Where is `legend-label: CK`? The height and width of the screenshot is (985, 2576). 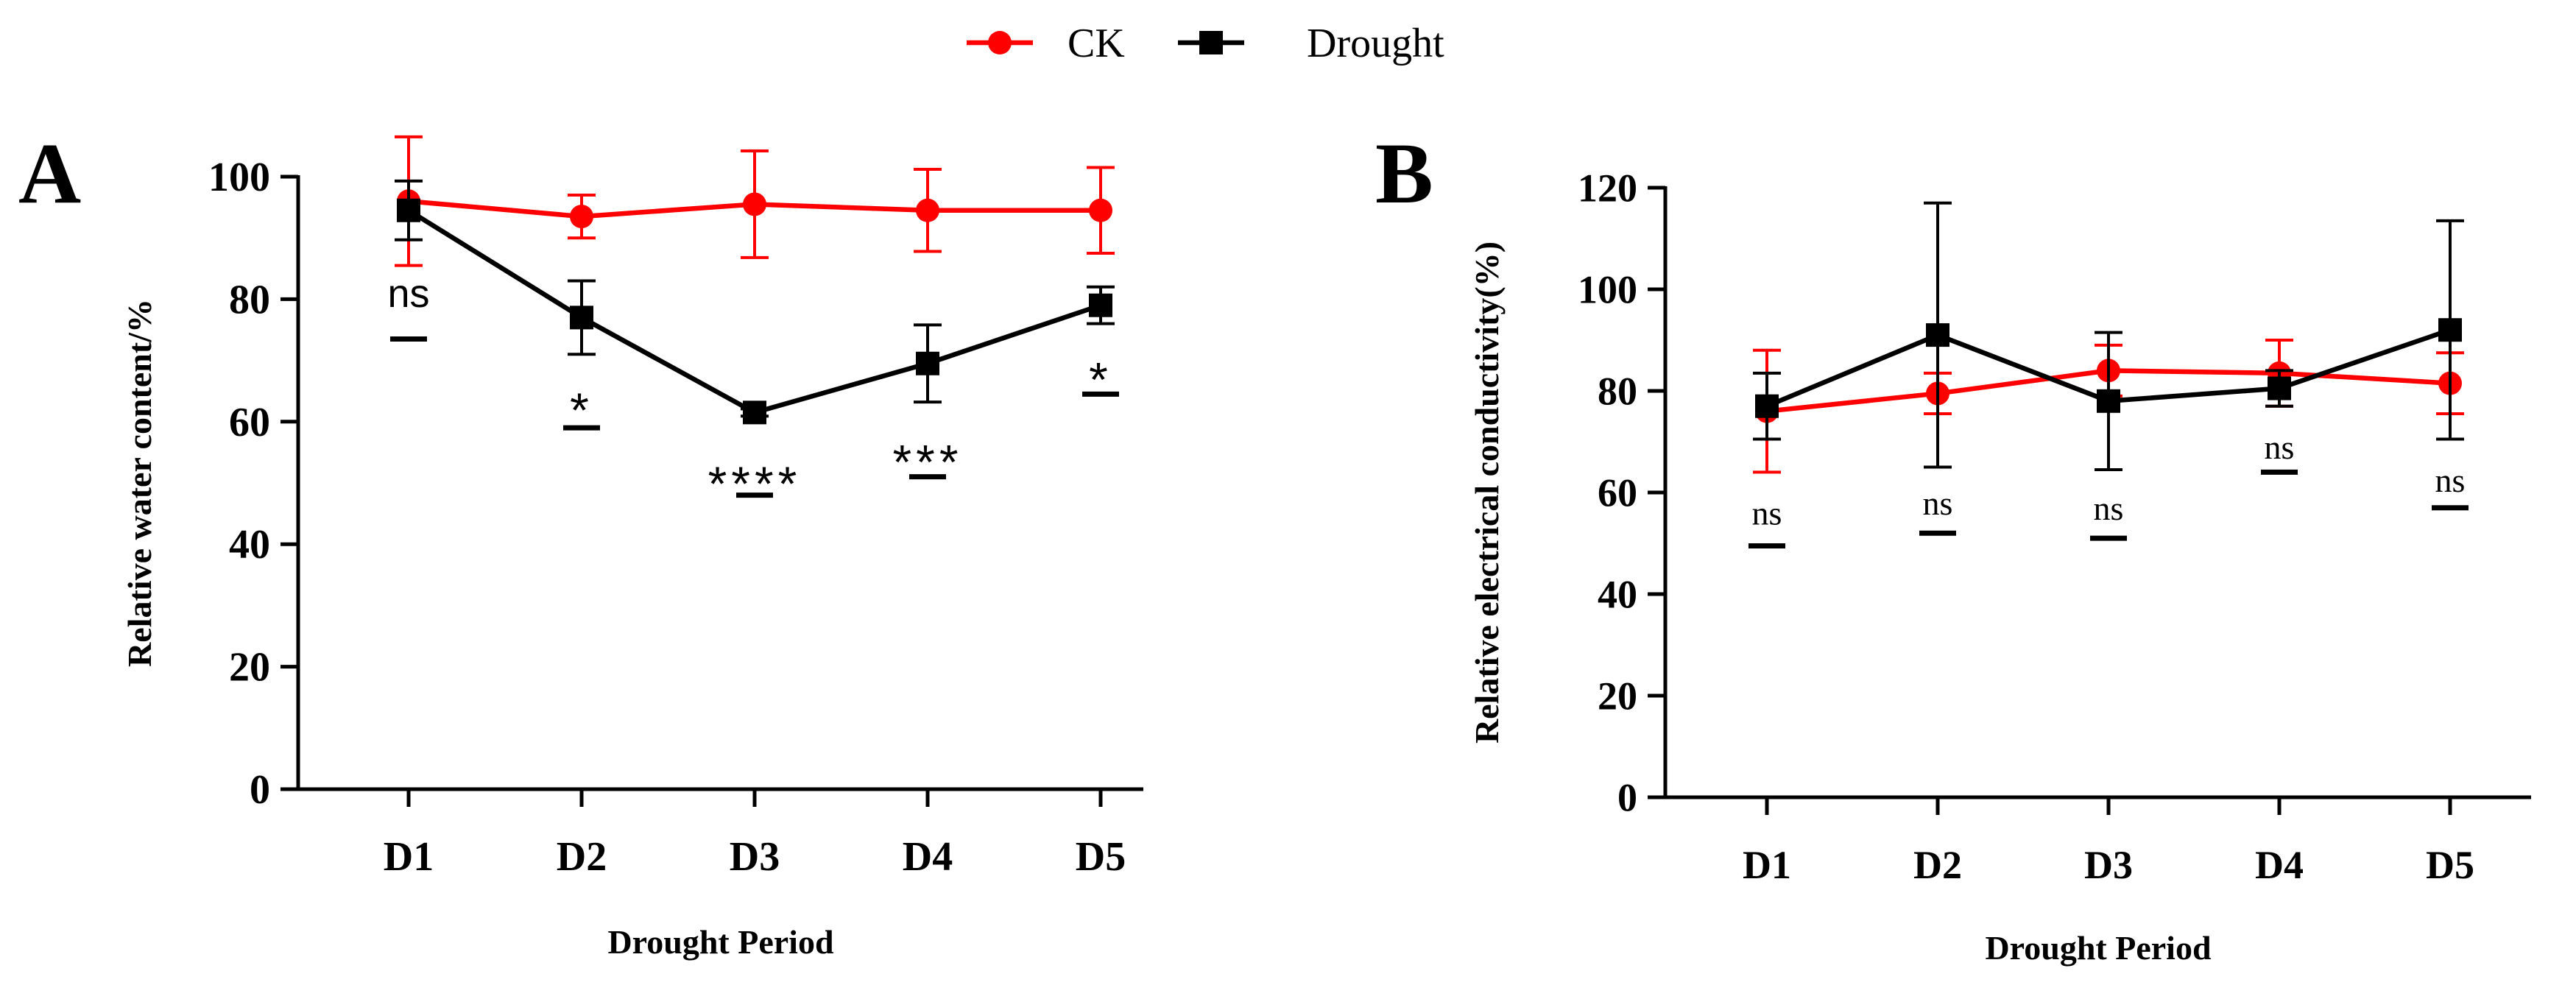 legend-label: CK is located at coordinates (1096, 44).